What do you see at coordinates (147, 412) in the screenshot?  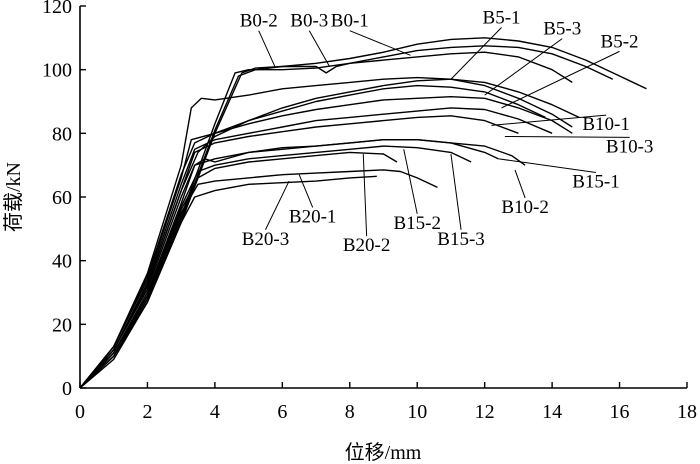 I see `x-tick-label: 2` at bounding box center [147, 412].